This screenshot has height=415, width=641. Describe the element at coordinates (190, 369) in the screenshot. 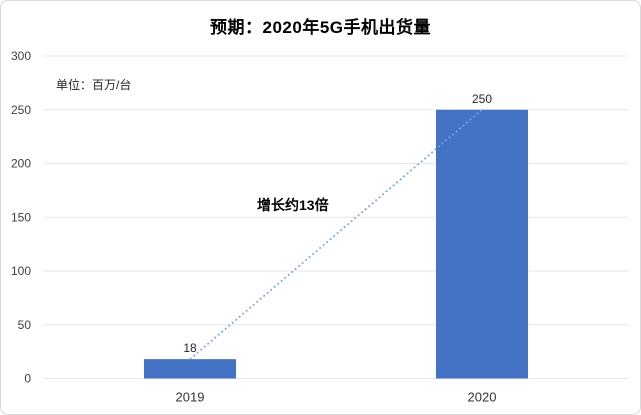

I see `bar-2019` at that location.